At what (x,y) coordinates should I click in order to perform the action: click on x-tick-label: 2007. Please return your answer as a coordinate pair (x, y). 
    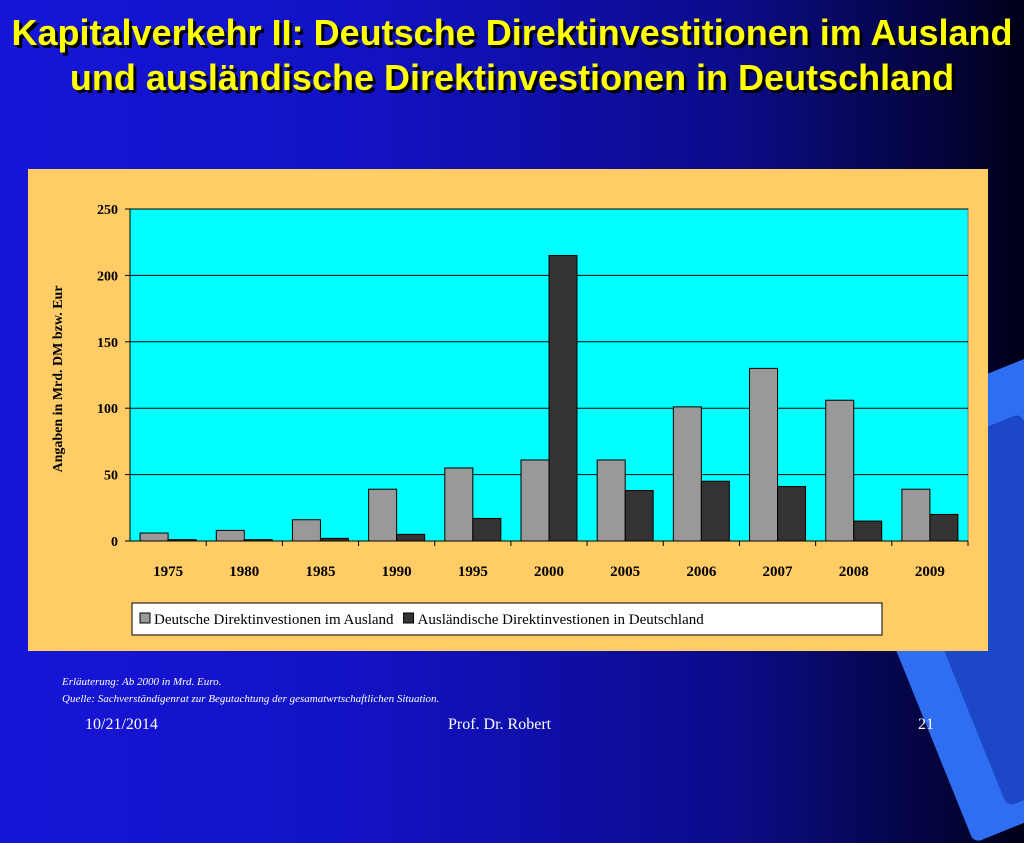
    Looking at the image, I should click on (778, 572).